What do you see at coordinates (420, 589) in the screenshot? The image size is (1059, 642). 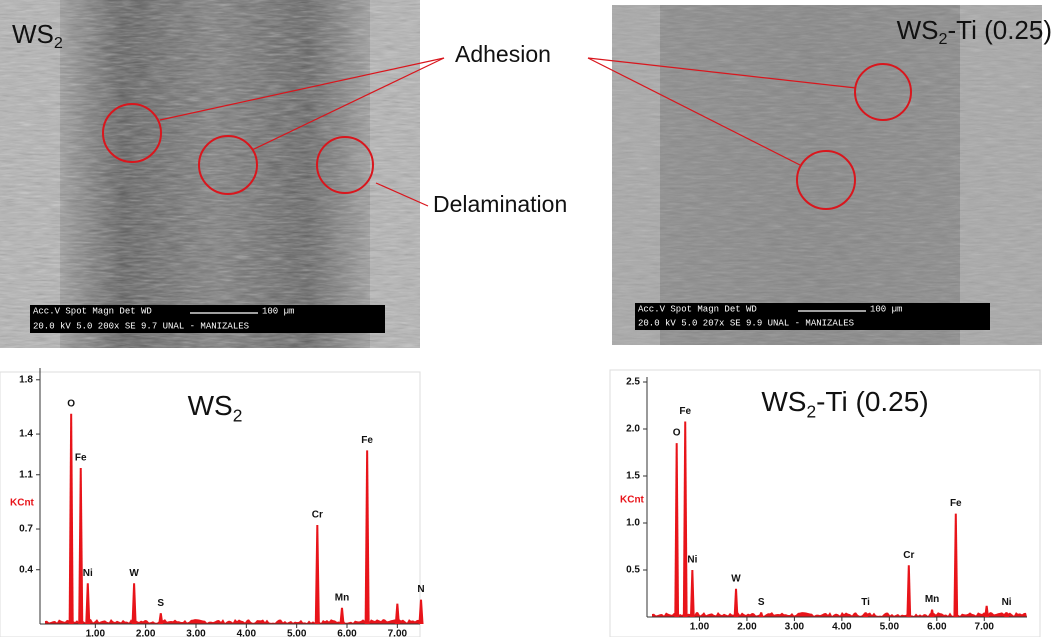 I see `peak-label: N` at bounding box center [420, 589].